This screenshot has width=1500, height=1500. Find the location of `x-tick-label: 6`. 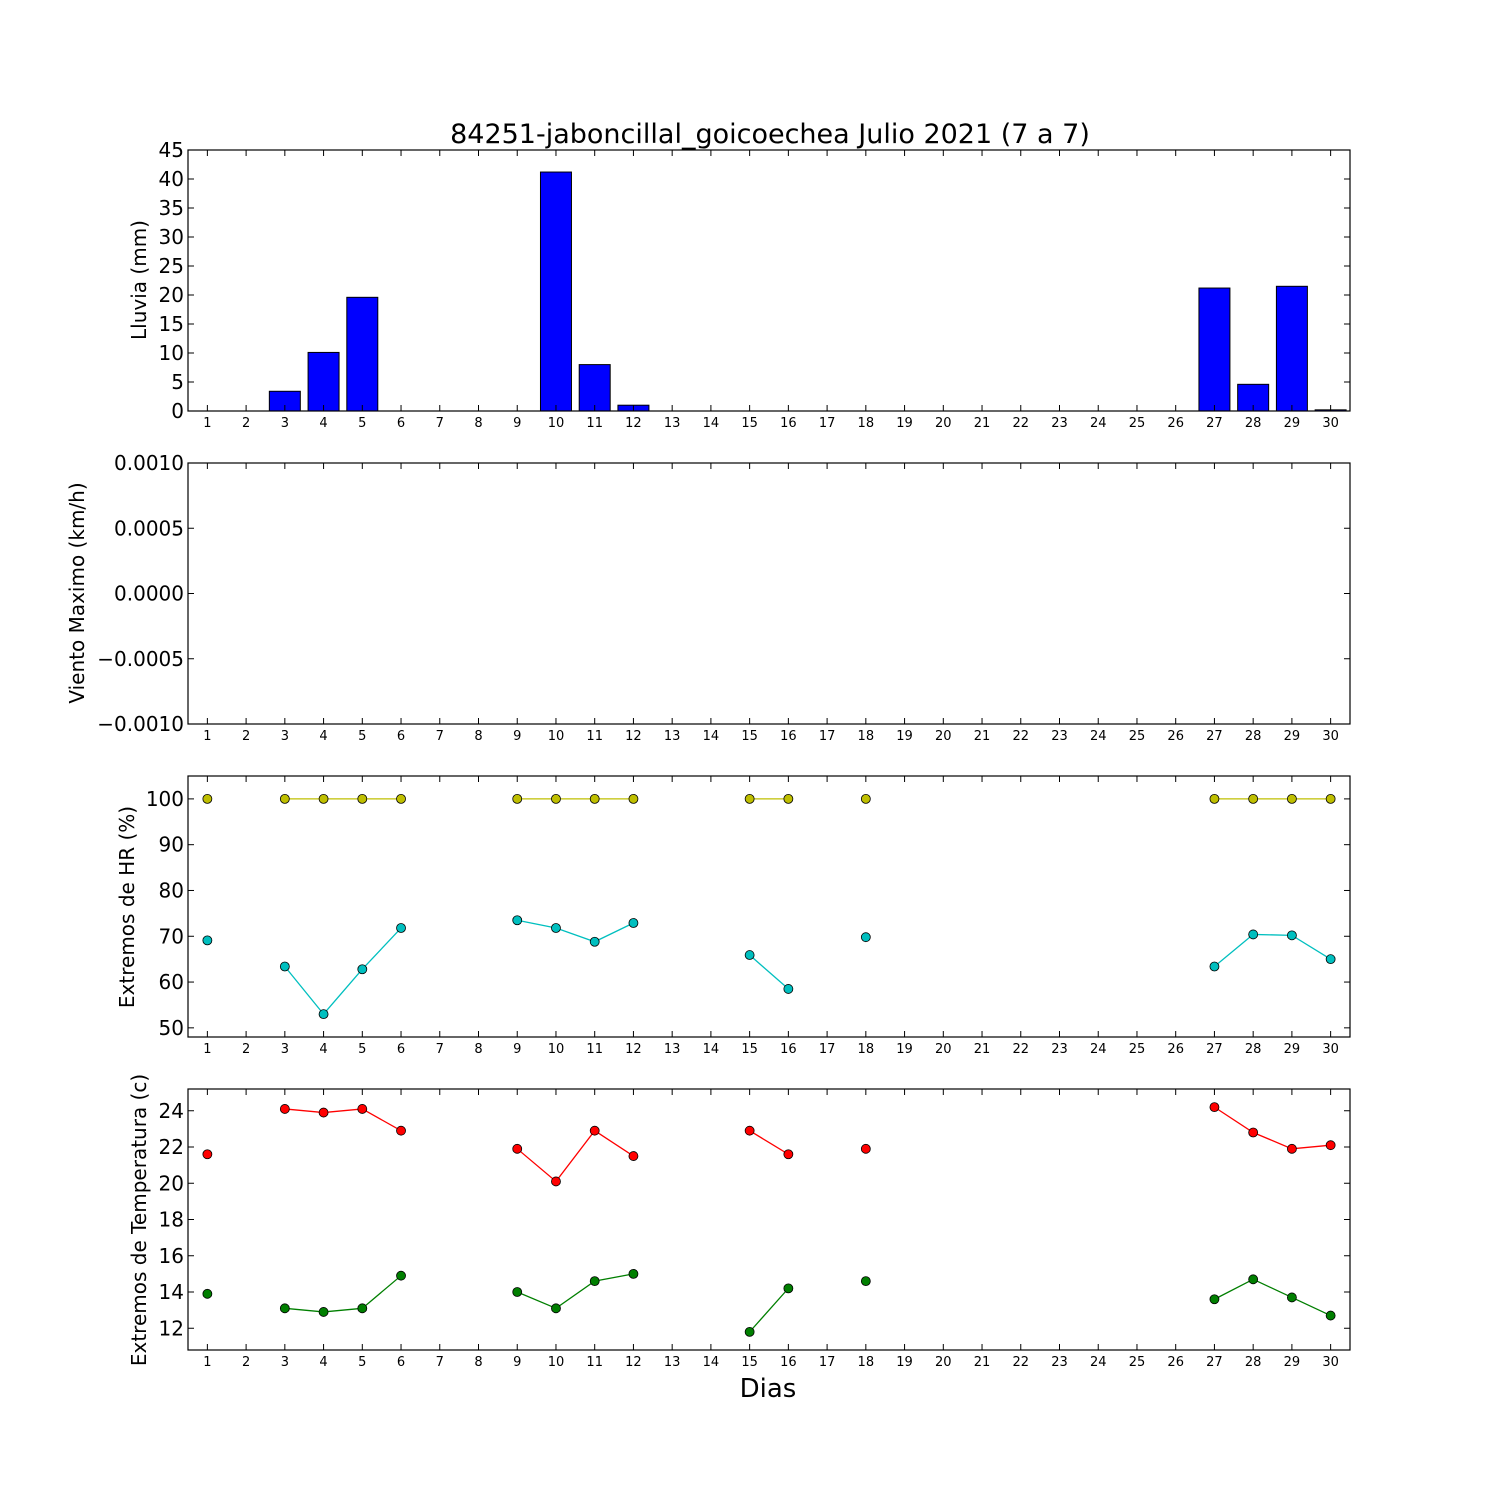

x-tick-label: 6 is located at coordinates (401, 1049).